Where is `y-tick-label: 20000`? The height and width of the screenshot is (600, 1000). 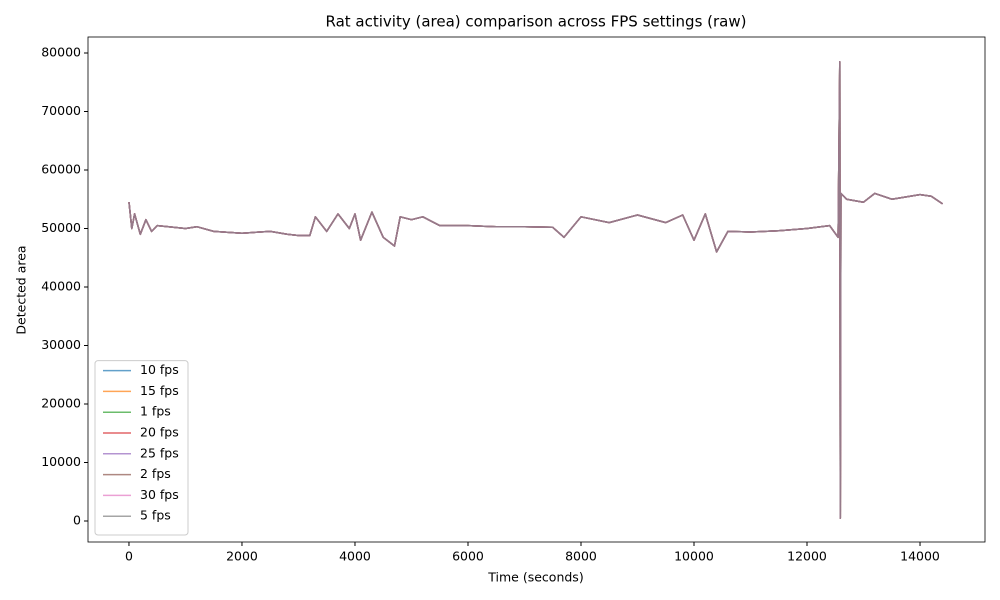
y-tick-label: 20000 is located at coordinates (61, 402).